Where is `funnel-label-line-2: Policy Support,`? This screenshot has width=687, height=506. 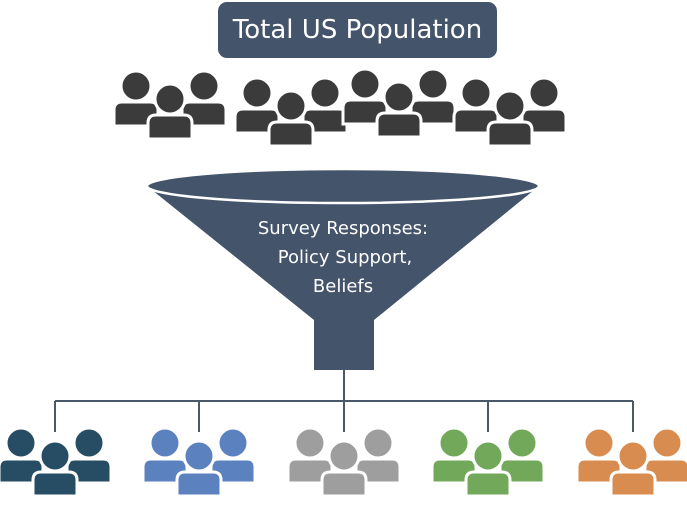 funnel-label-line-2: Policy Support, is located at coordinates (345, 257).